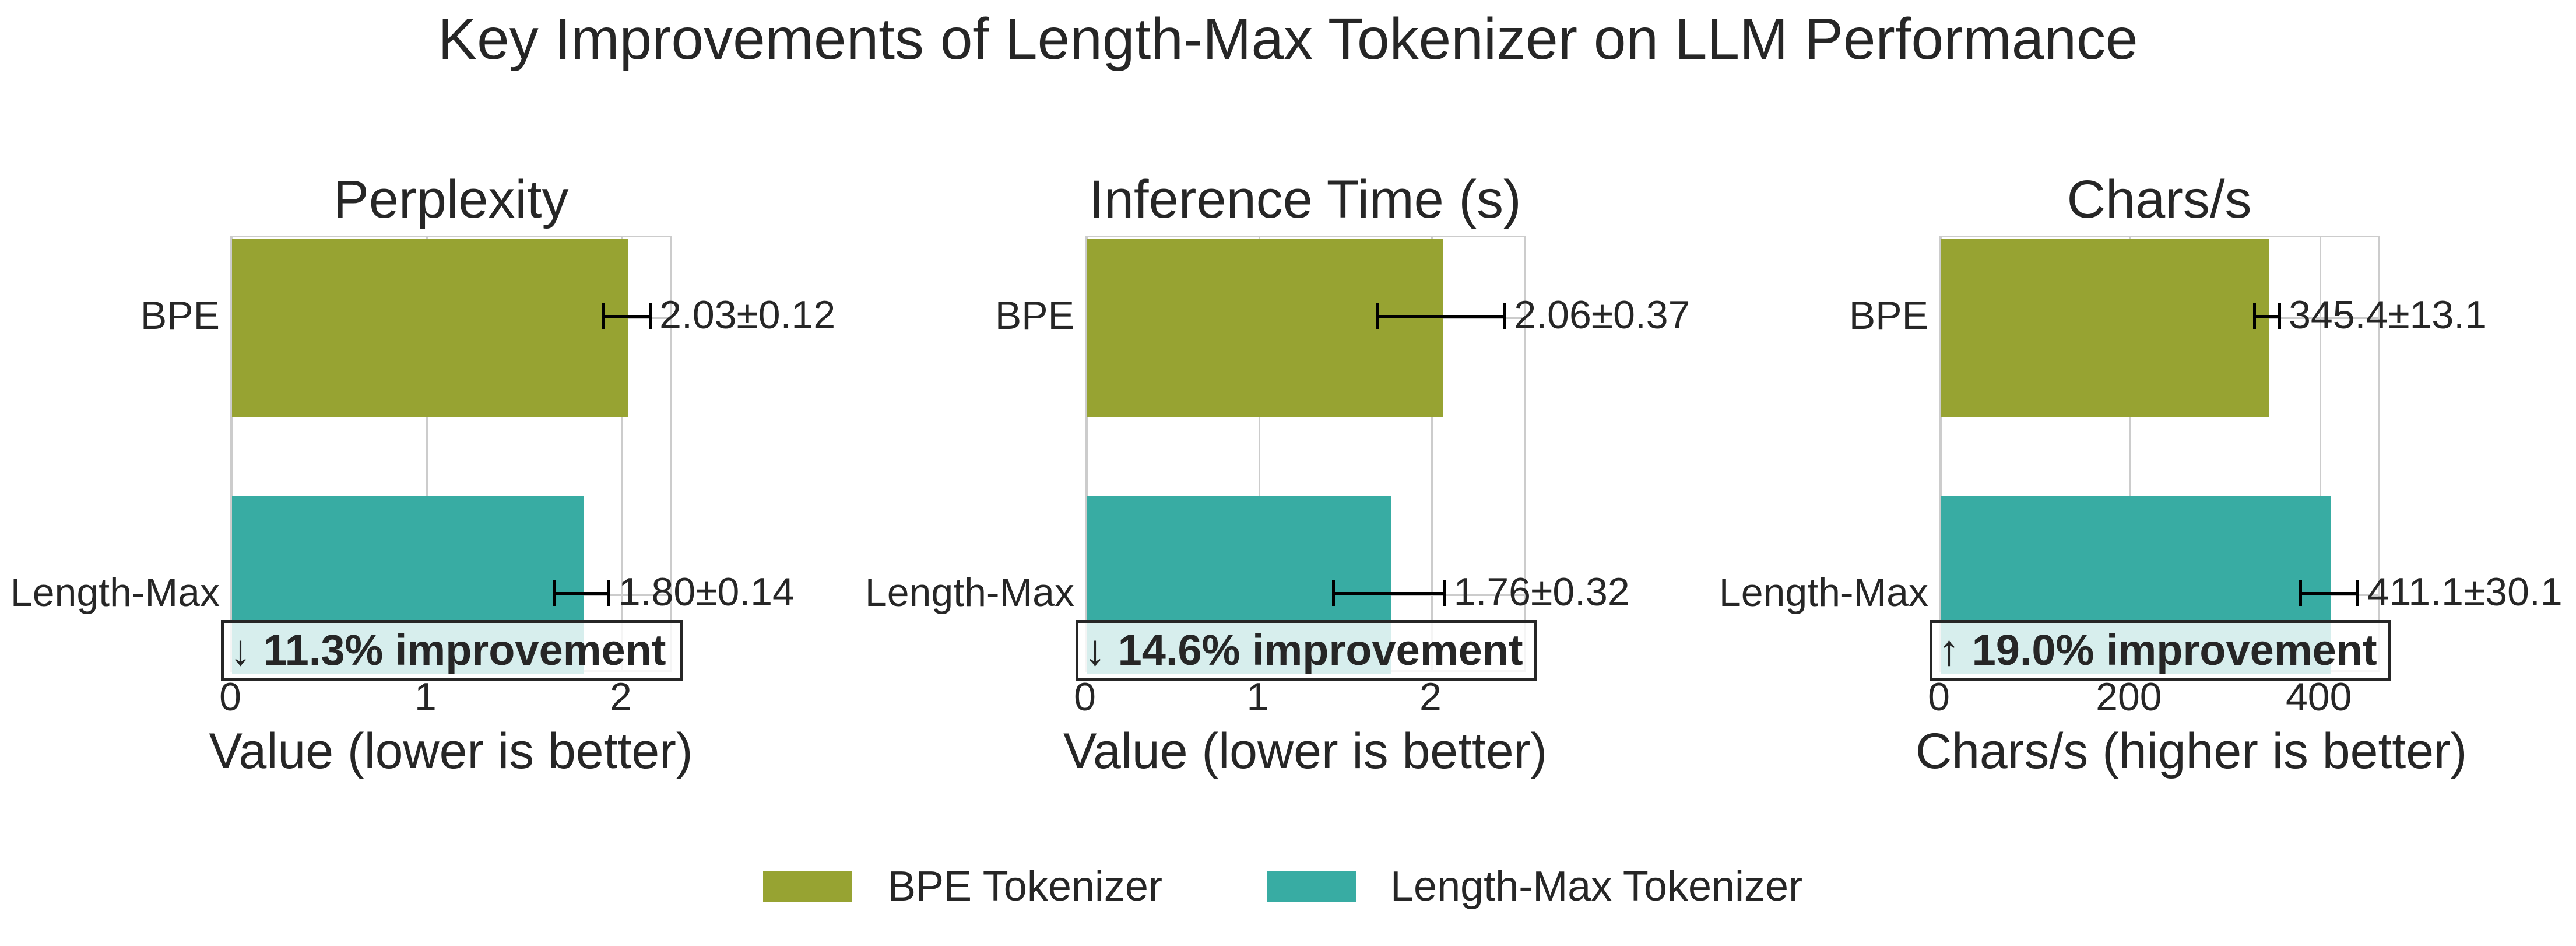 This screenshot has height=946, width=2576. What do you see at coordinates (451, 199) in the screenshot?
I see `subplot-title: Perplexity` at bounding box center [451, 199].